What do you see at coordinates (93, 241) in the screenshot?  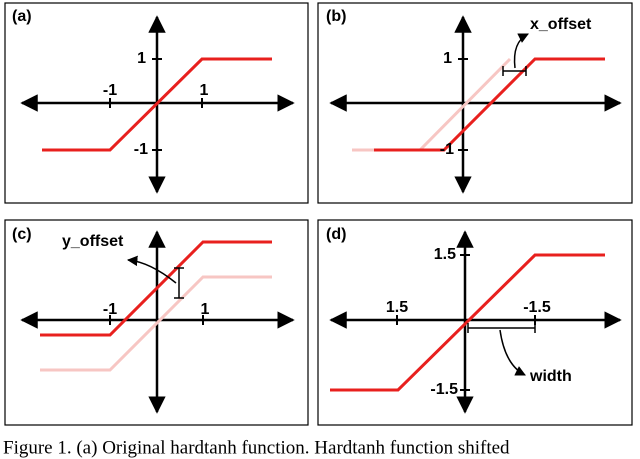 I see `annotation: y_offset` at bounding box center [93, 241].